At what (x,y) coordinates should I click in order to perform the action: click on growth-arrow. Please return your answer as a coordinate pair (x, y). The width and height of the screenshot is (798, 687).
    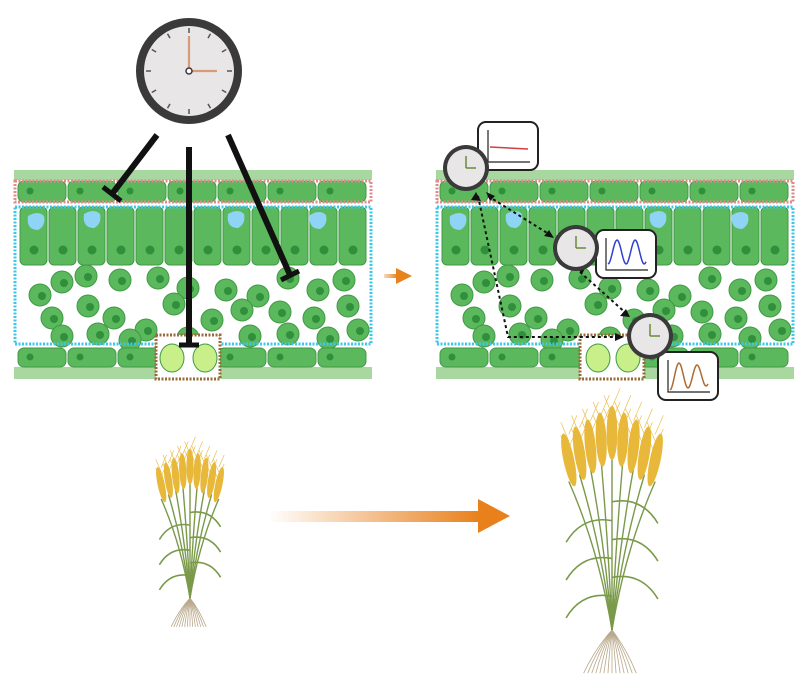
    Looking at the image, I should click on (389, 516).